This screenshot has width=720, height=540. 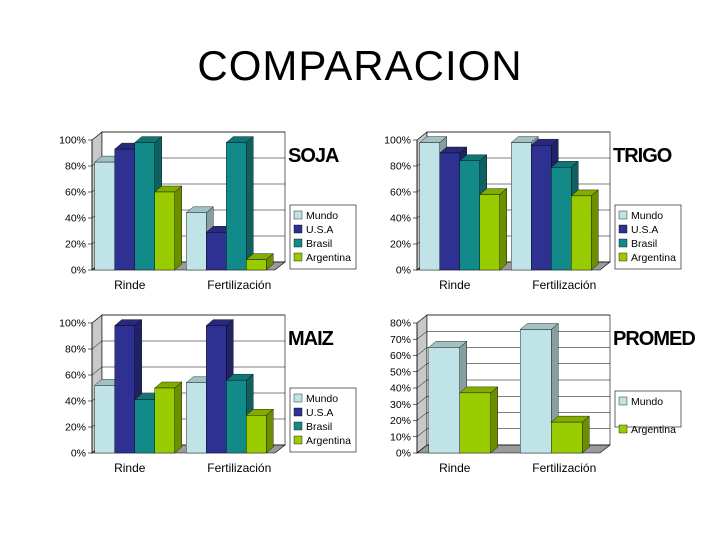 I want to click on slide-title: COMPARACION, so click(x=360, y=65).